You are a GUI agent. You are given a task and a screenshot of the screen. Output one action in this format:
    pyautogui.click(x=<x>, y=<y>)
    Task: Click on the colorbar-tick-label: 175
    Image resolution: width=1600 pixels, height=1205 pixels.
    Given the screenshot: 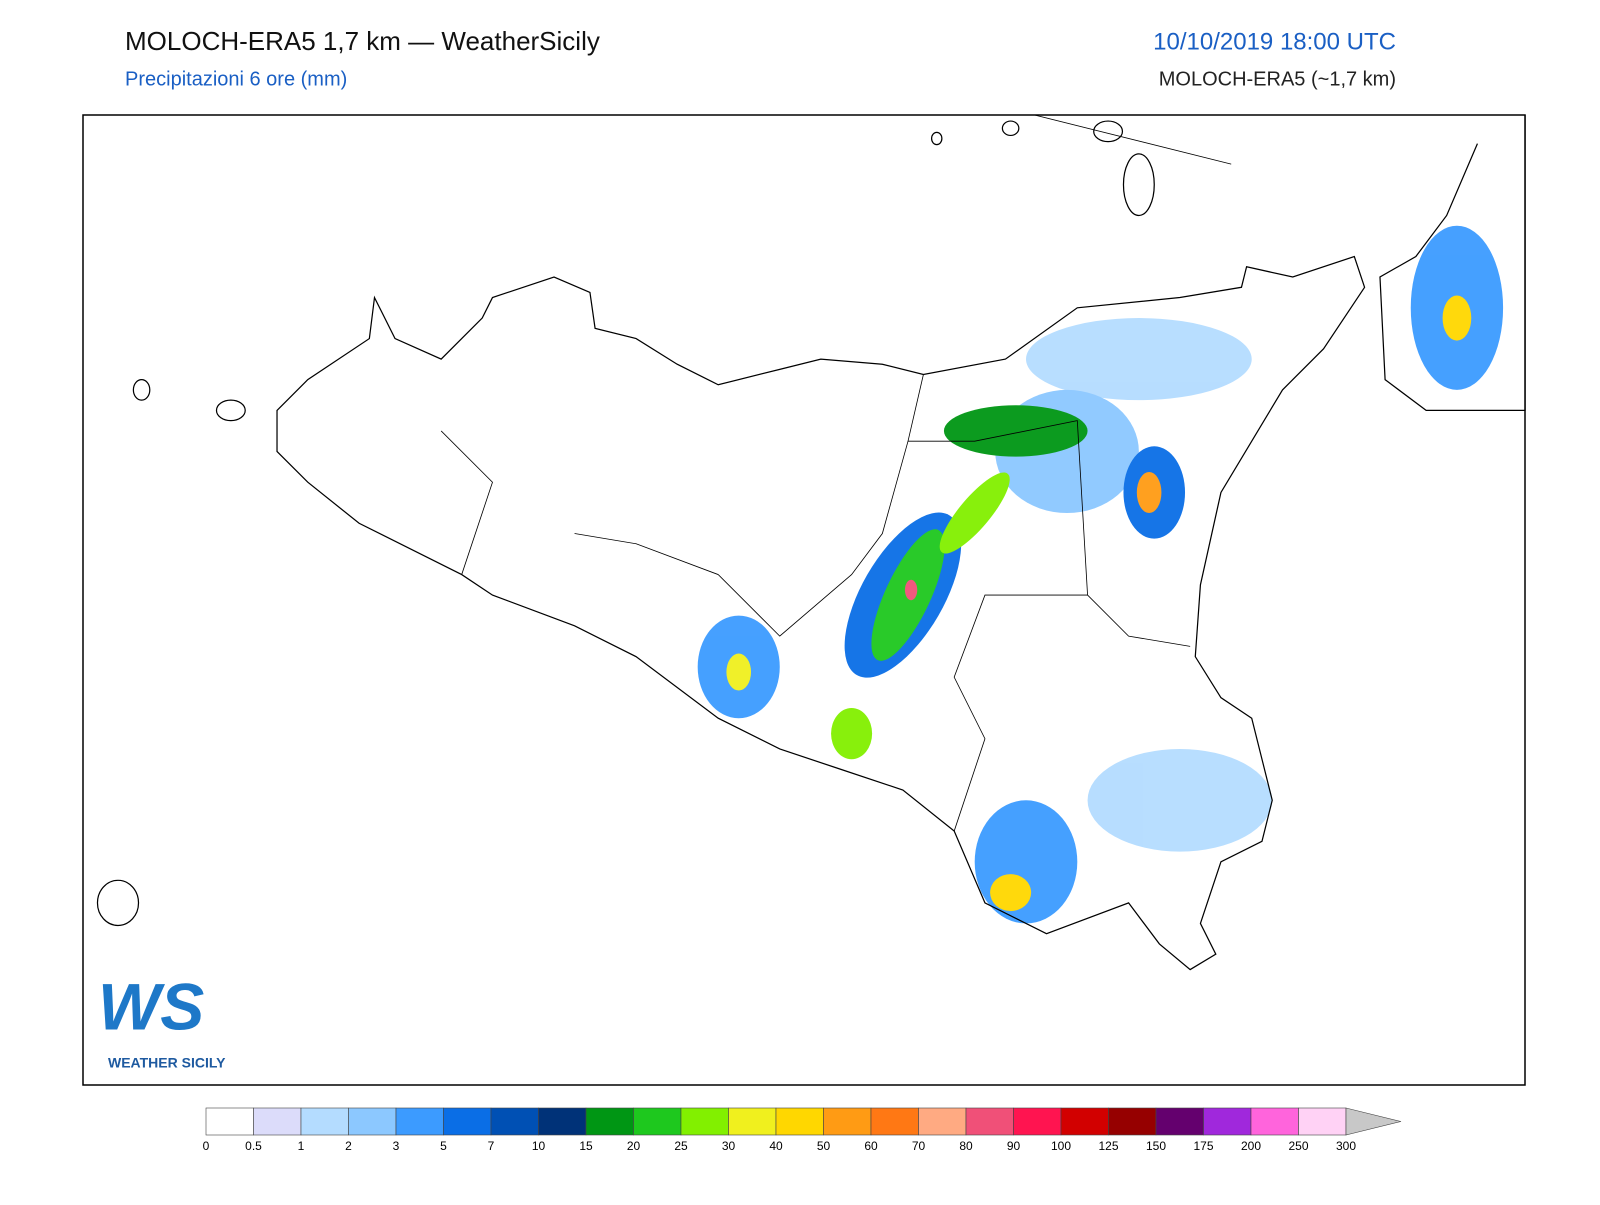 What is the action you would take?
    pyautogui.click(x=1203, y=1146)
    